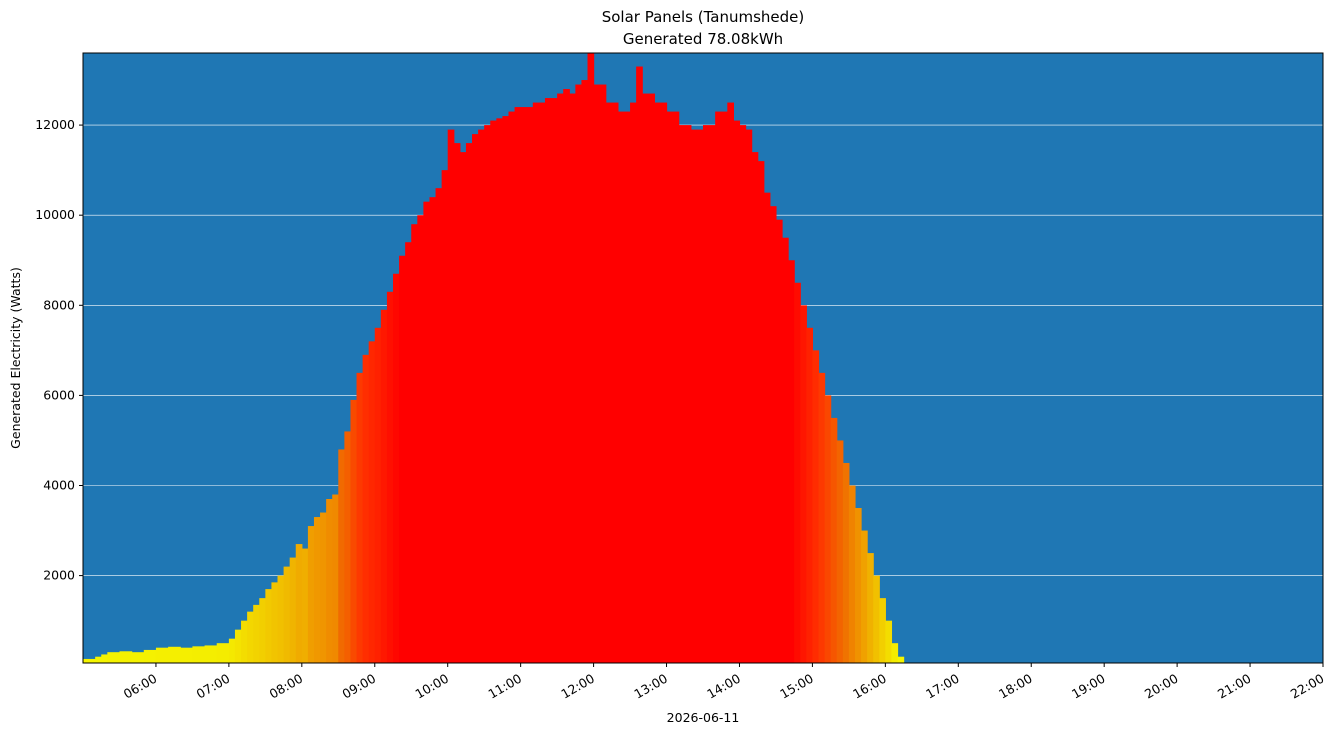 Image resolution: width=1333 pixels, height=736 pixels. Describe the element at coordinates (432, 686) in the screenshot. I see `x-tick-label: 10:00` at that location.